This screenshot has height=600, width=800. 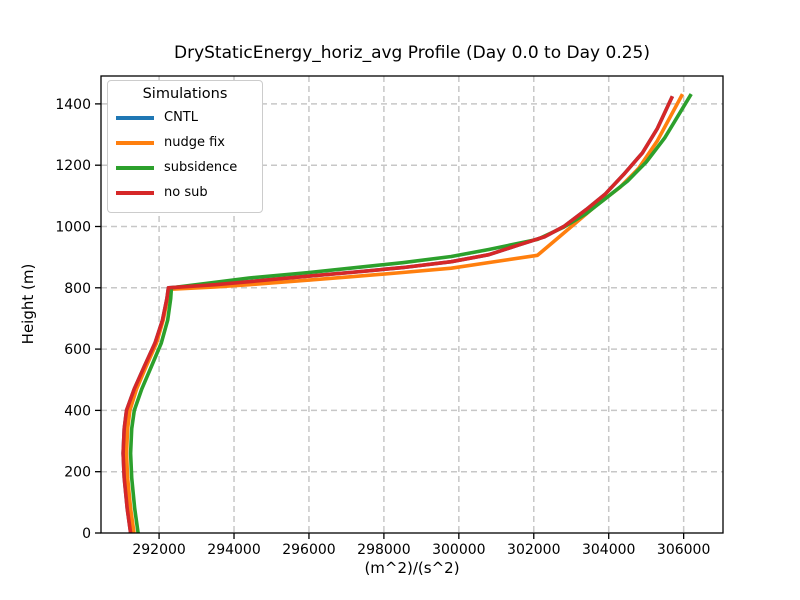 What do you see at coordinates (181, 117) in the screenshot?
I see `legend-item-label: CNTL` at bounding box center [181, 117].